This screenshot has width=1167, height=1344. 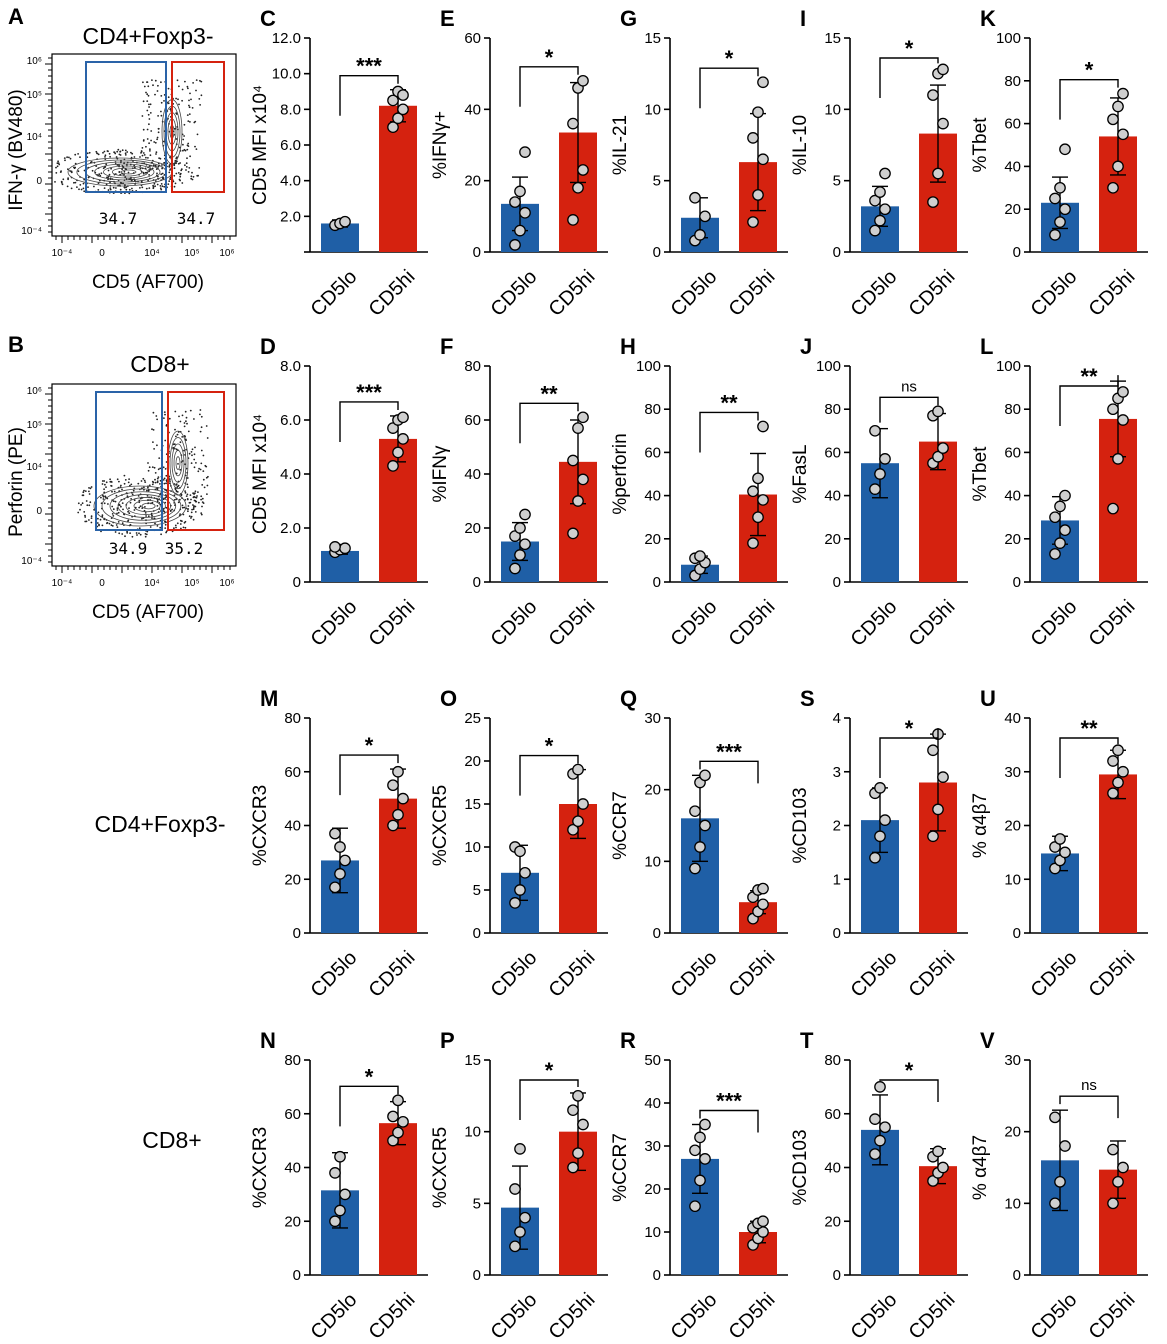 What do you see at coordinates (837, 826) in the screenshot?
I see `y-tick-label: 2` at bounding box center [837, 826].